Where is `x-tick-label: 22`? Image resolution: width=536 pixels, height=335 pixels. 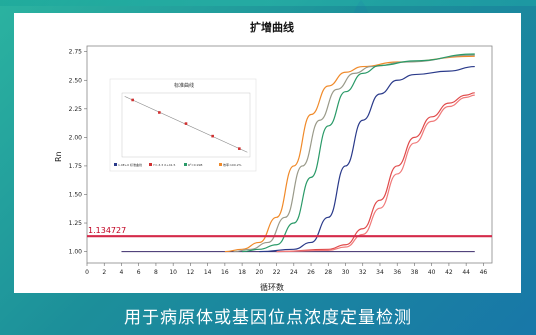 x-tick-label: 22 is located at coordinates (277, 272).